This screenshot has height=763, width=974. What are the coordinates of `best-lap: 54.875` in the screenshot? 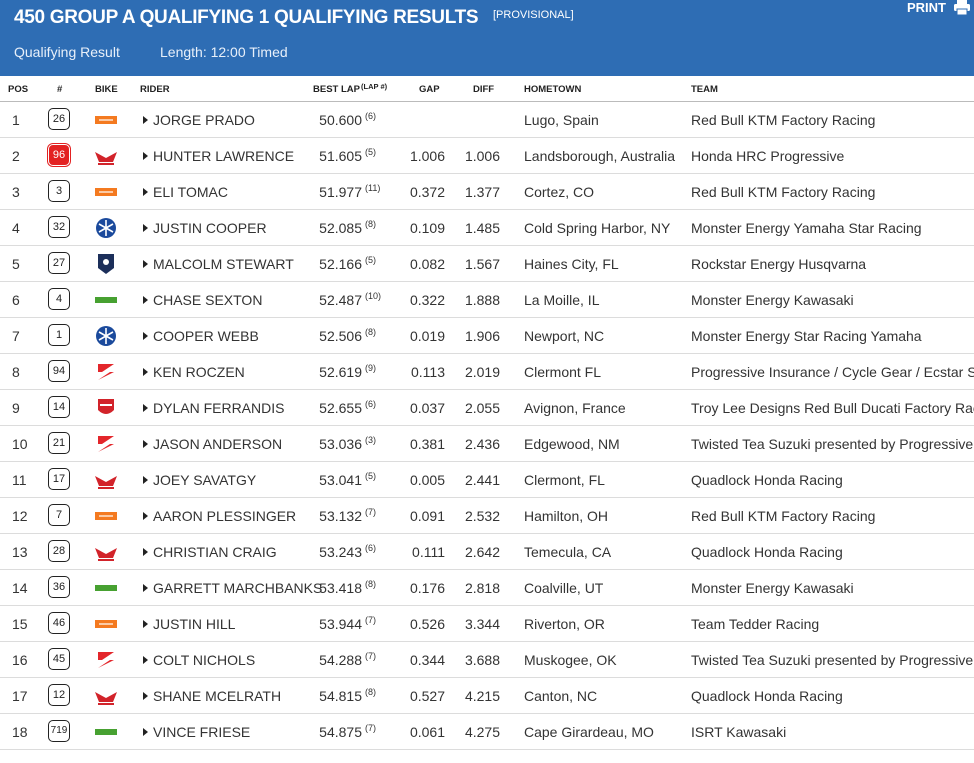 It's located at (340, 732).